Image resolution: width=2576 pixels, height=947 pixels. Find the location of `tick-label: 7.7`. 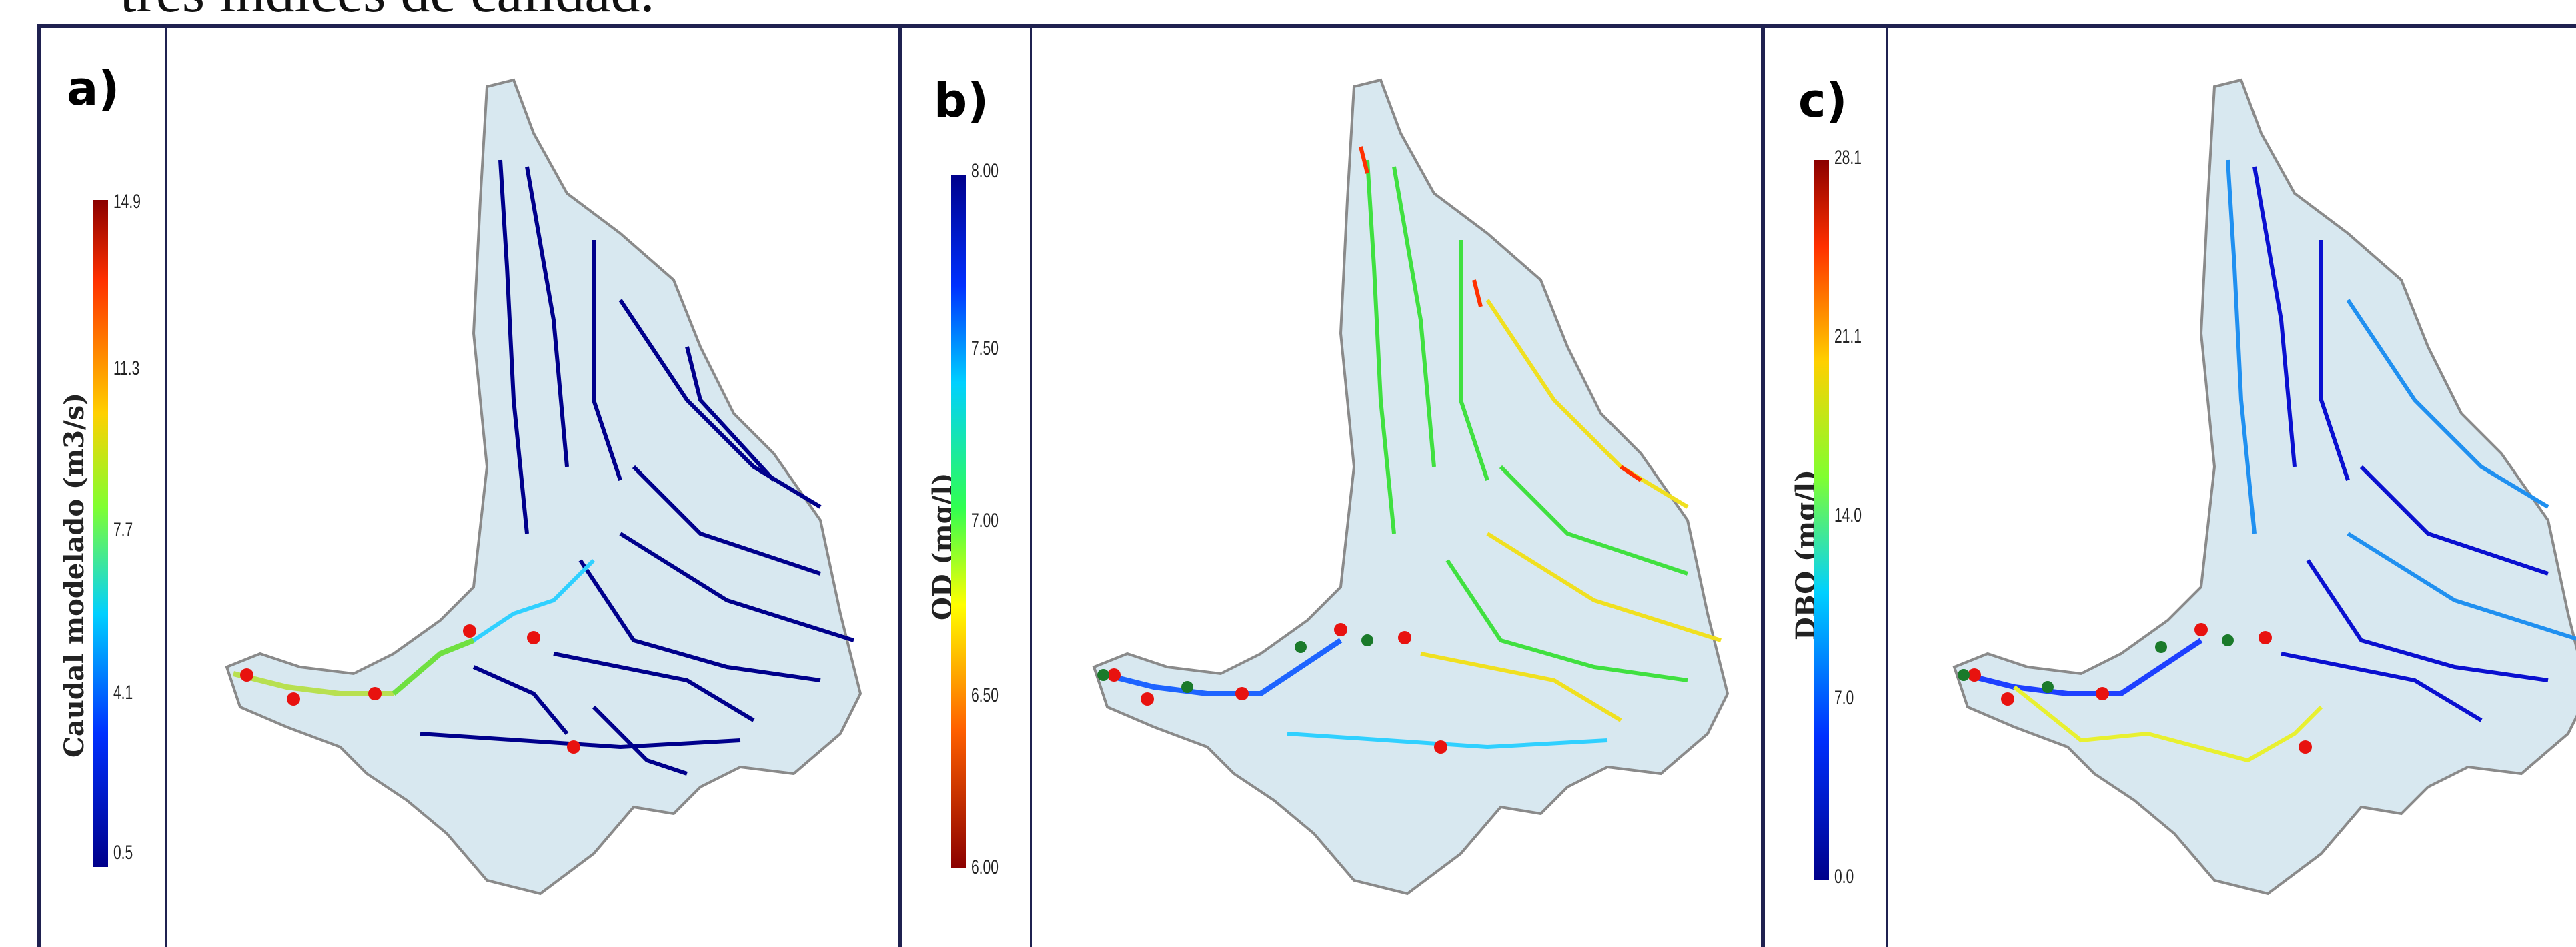

tick-label: 7.7 is located at coordinates (123, 530).